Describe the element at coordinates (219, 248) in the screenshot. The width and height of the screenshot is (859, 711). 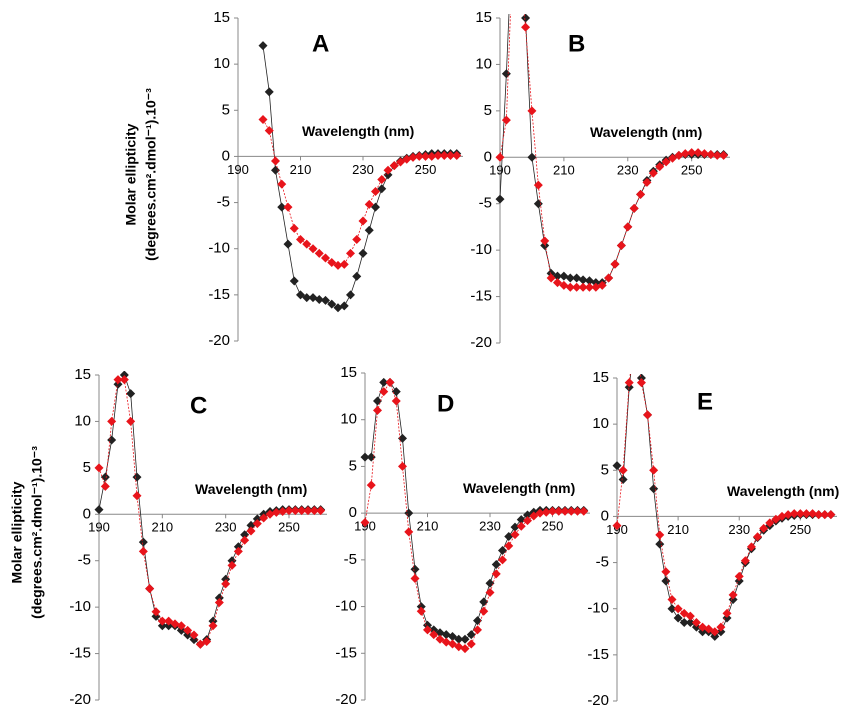
I see `y-tick-label: -10` at that location.